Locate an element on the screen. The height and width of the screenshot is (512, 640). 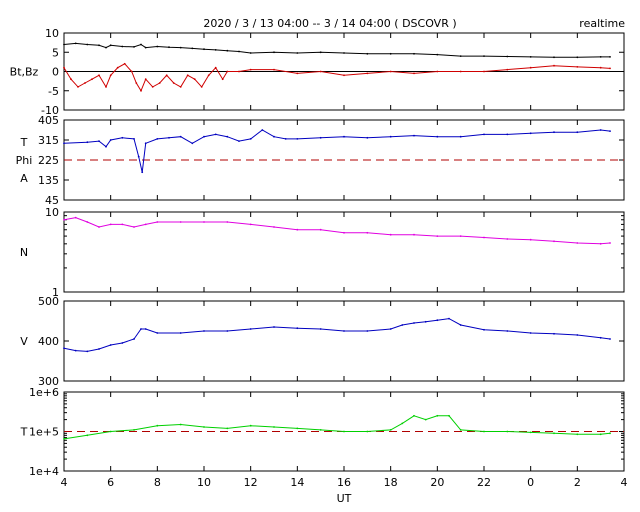
y-tick-label: 500 is located at coordinates (48, 301).